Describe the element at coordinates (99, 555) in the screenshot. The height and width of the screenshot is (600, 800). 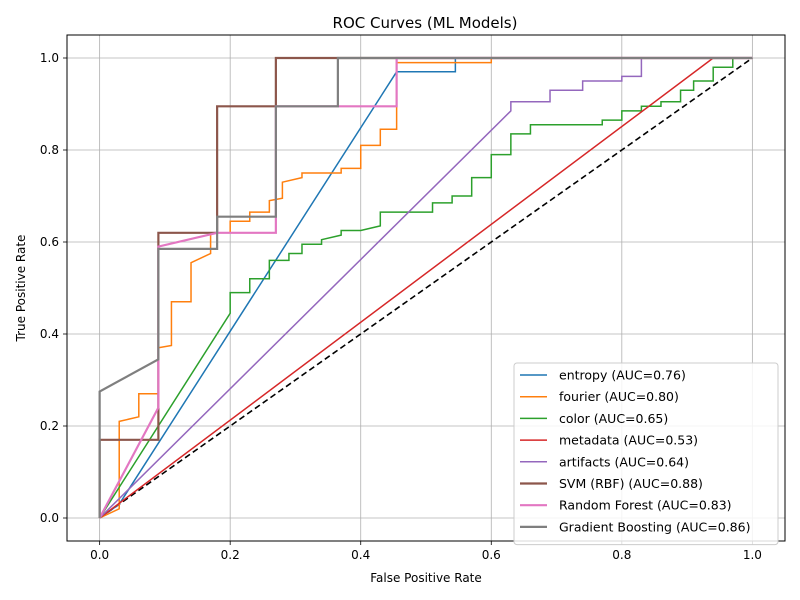
I see `x-tick-label-0: 0.0` at that location.